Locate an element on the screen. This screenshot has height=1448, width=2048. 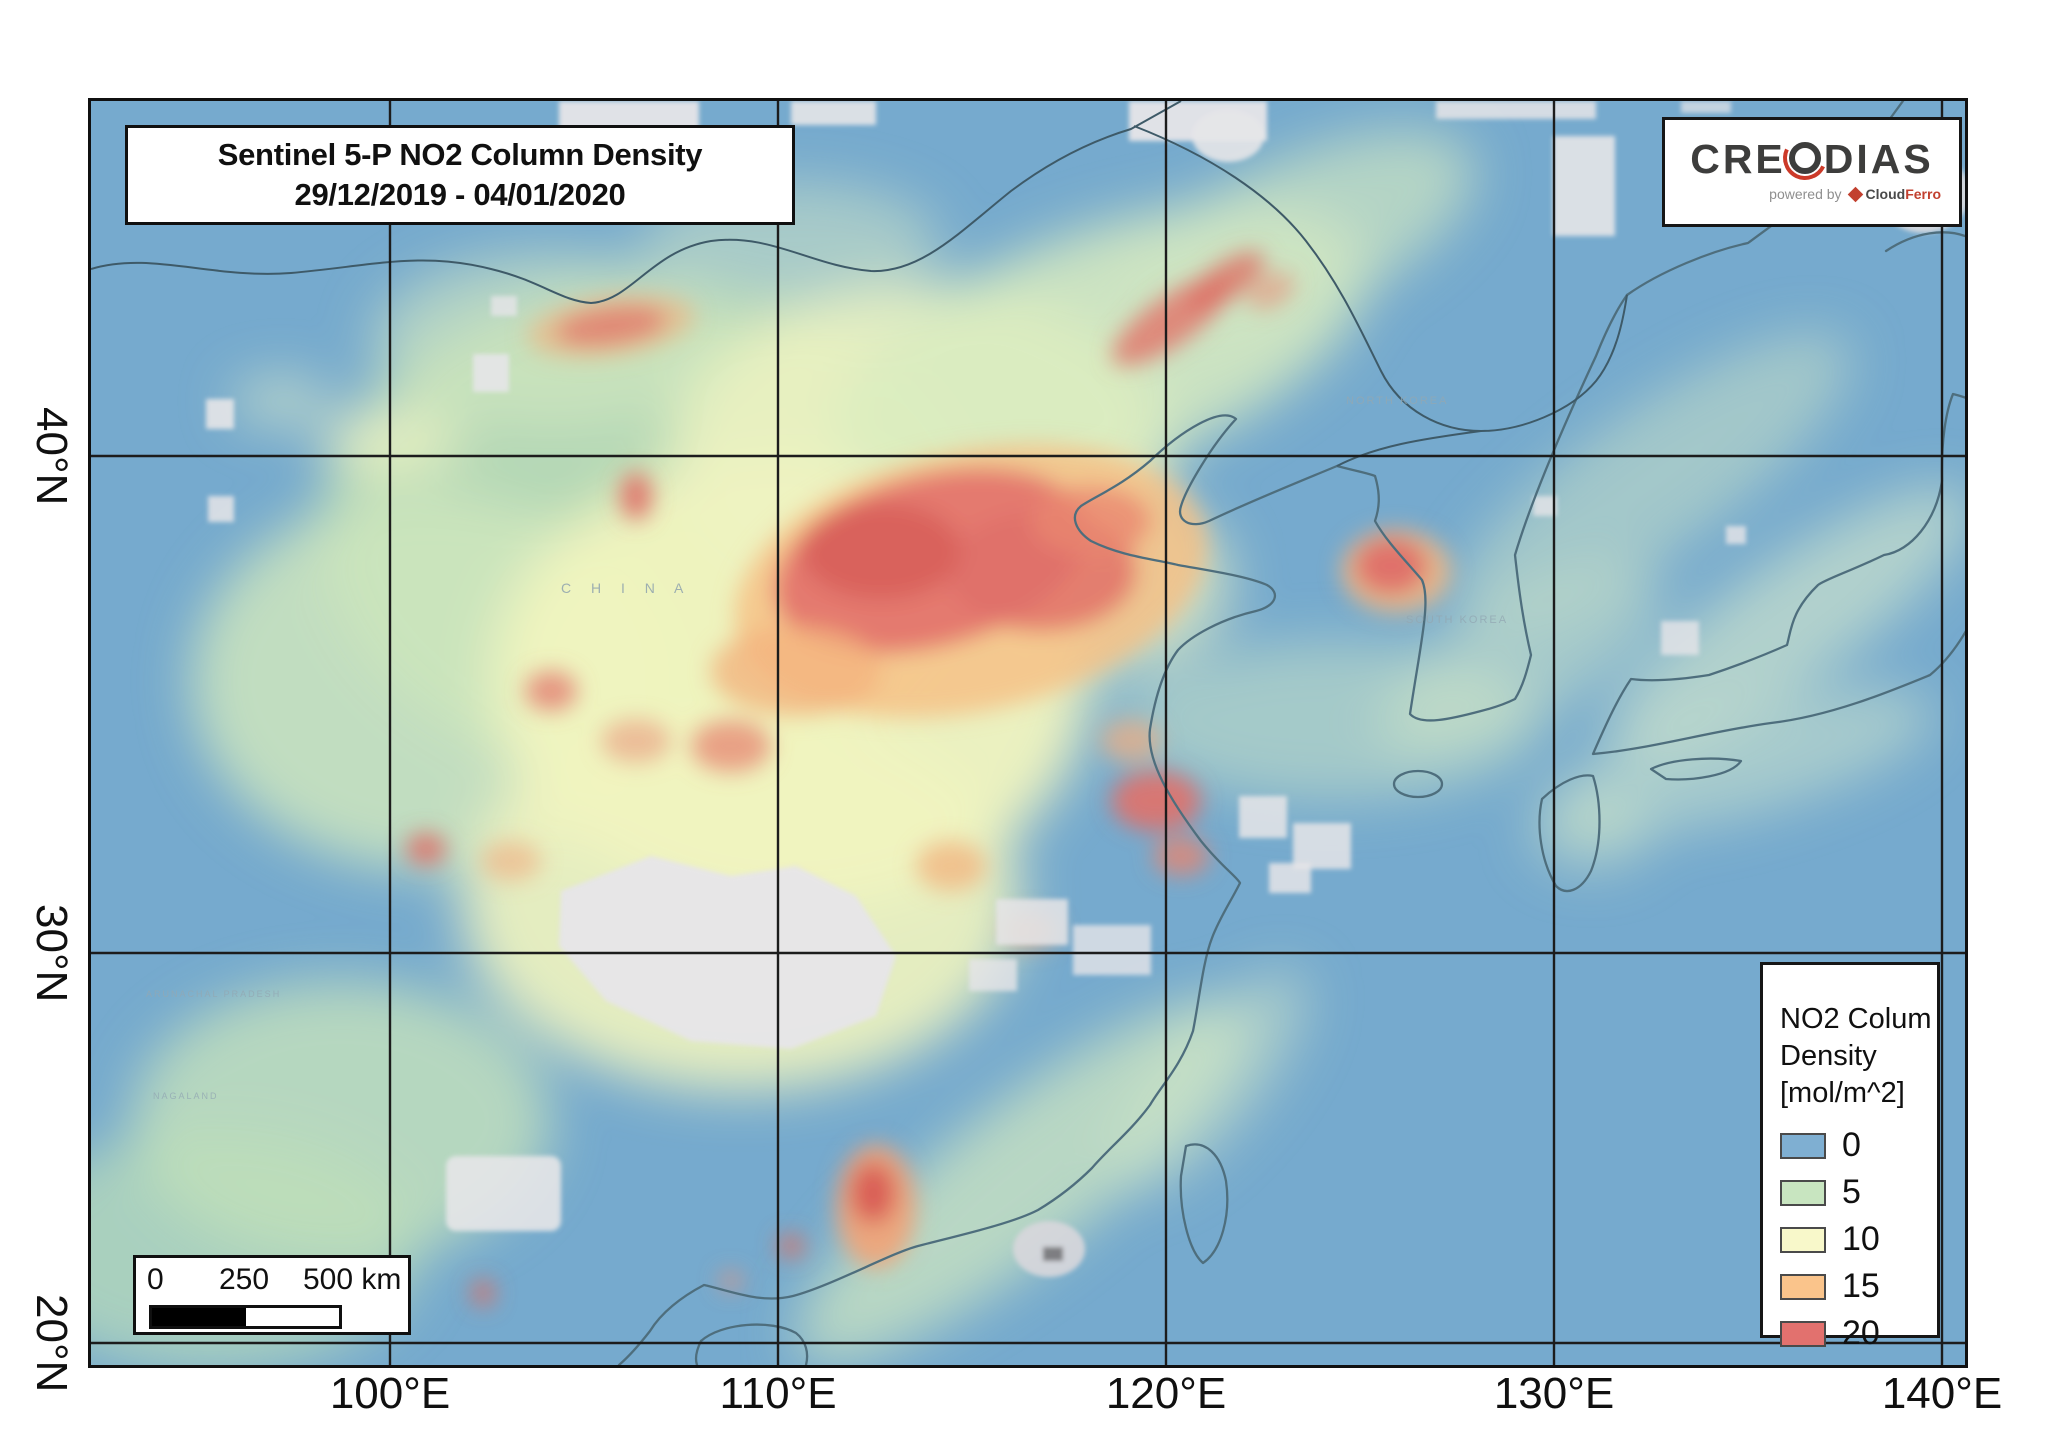
legend-item: 10 is located at coordinates (1858, 1239).